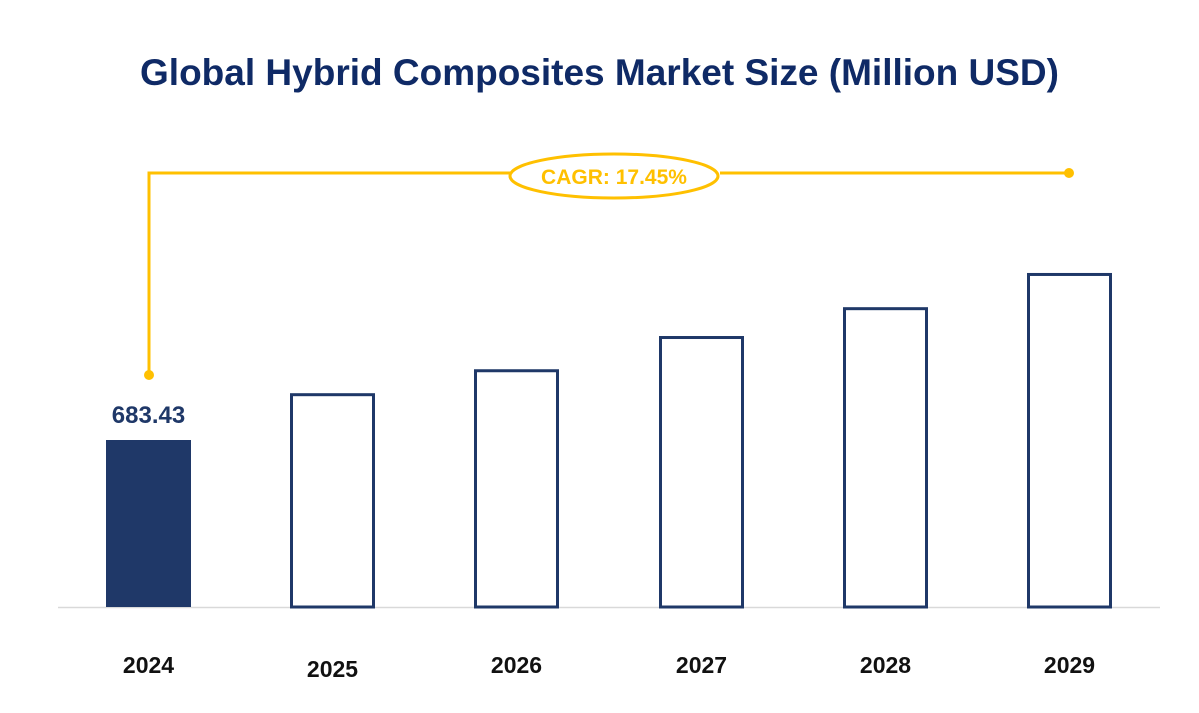 This screenshot has width=1199, height=713. I want to click on bar-2028, so click(885, 458).